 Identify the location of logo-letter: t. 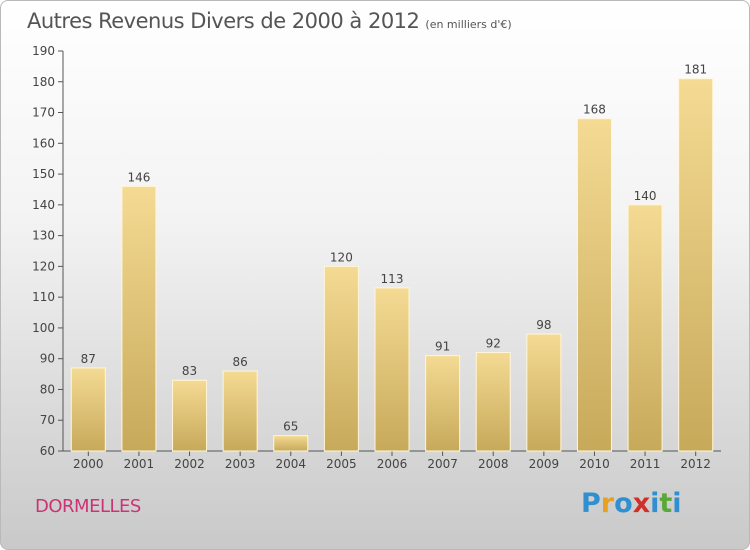
(666, 503).